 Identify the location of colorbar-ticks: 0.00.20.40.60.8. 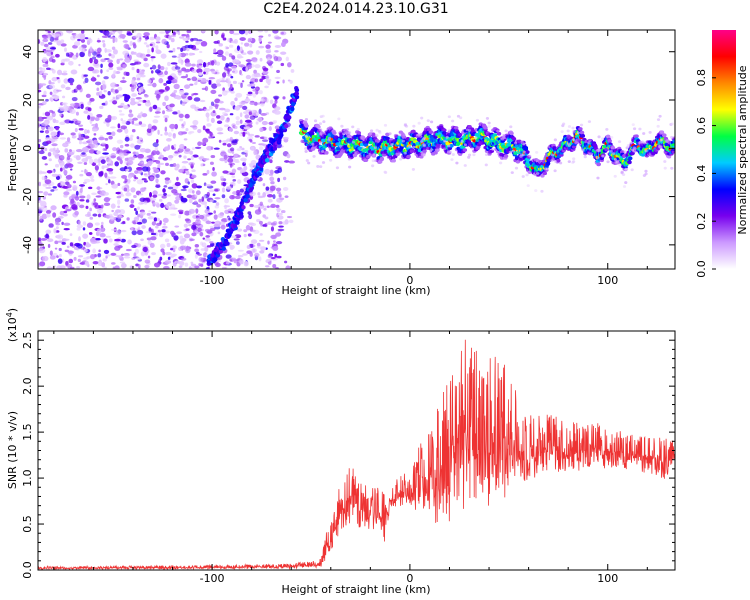
(705, 173).